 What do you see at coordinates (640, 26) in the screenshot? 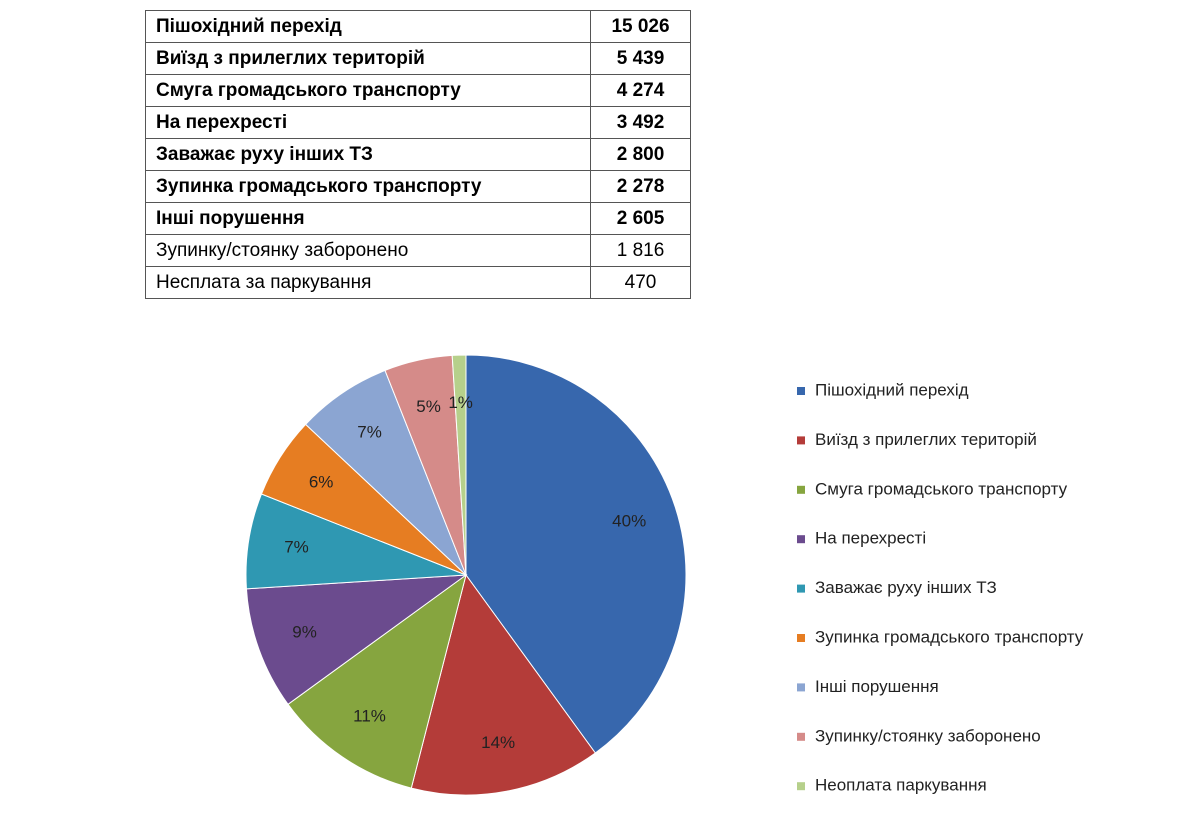
I see `row-value: 15 026` at bounding box center [640, 26].